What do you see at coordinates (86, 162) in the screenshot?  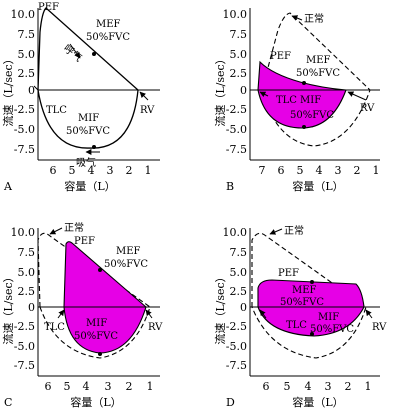 I see `inhale-label: 吸气` at bounding box center [86, 162].